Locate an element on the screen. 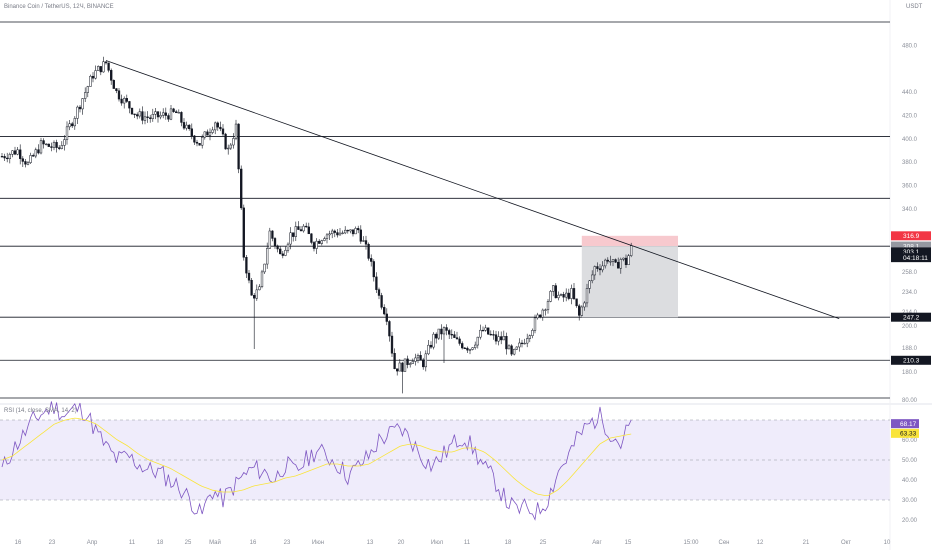  rsi-axis-tick: 50.00 is located at coordinates (910, 461).